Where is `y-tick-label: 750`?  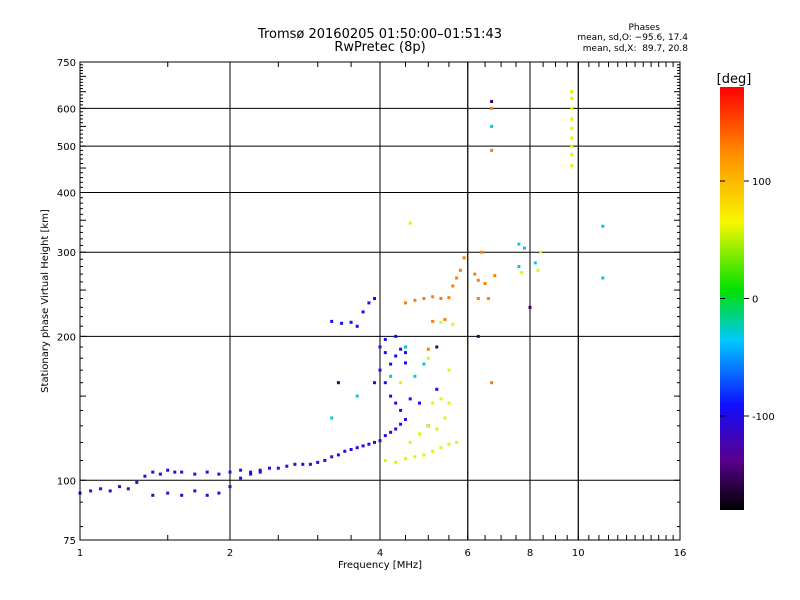
y-tick-label: 750 is located at coordinates (66, 63).